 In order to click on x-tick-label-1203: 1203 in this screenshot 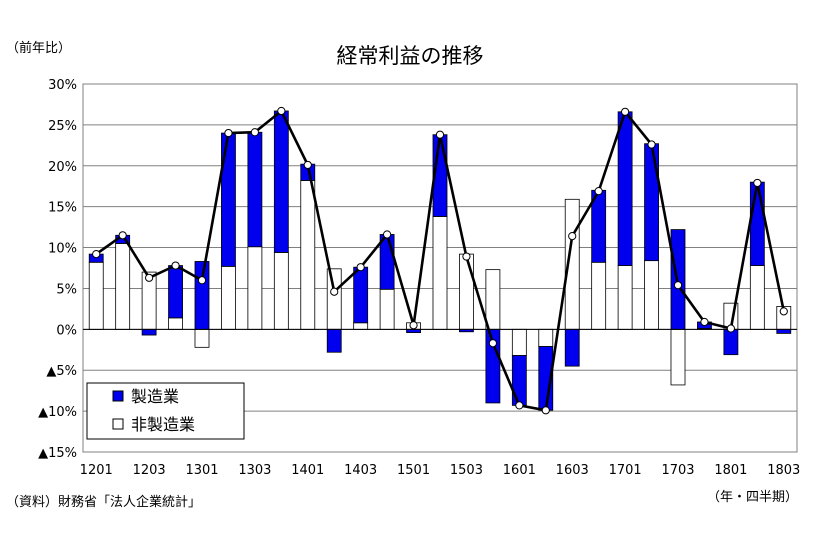, I will do `click(149, 470)`.